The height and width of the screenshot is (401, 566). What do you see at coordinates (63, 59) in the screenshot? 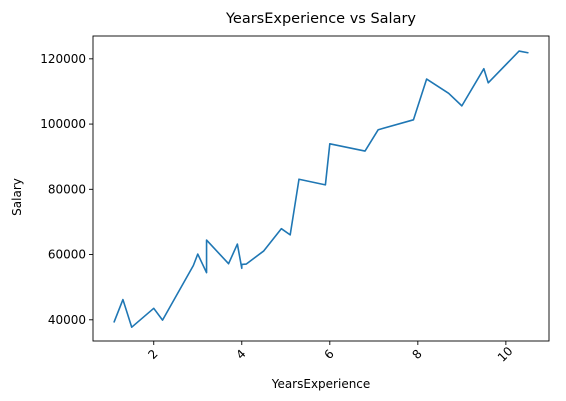
I see `y-tick-label: 120000` at bounding box center [63, 59].